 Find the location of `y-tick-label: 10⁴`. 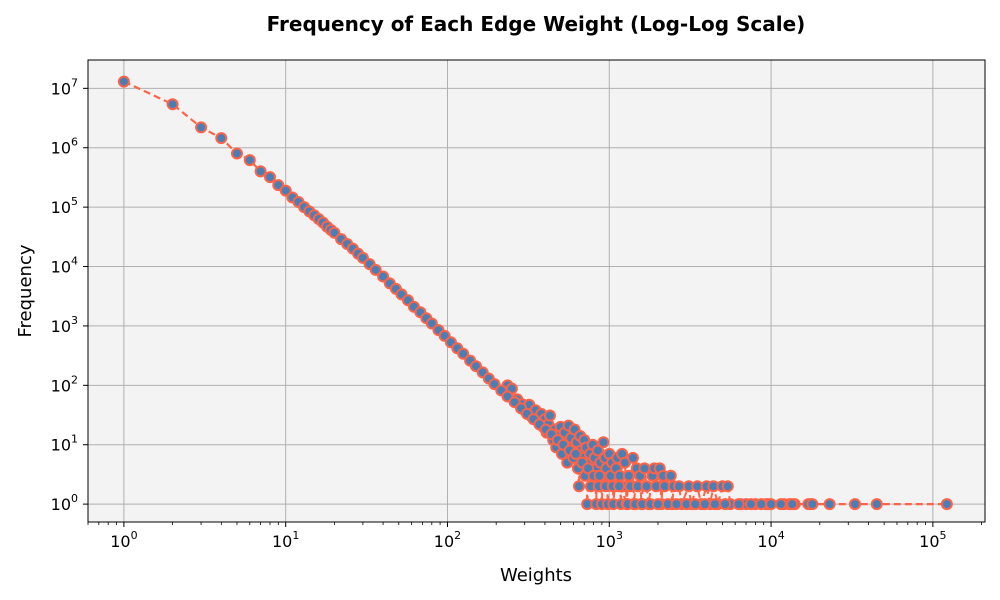

y-tick-label: 10⁴ is located at coordinates (64, 266).